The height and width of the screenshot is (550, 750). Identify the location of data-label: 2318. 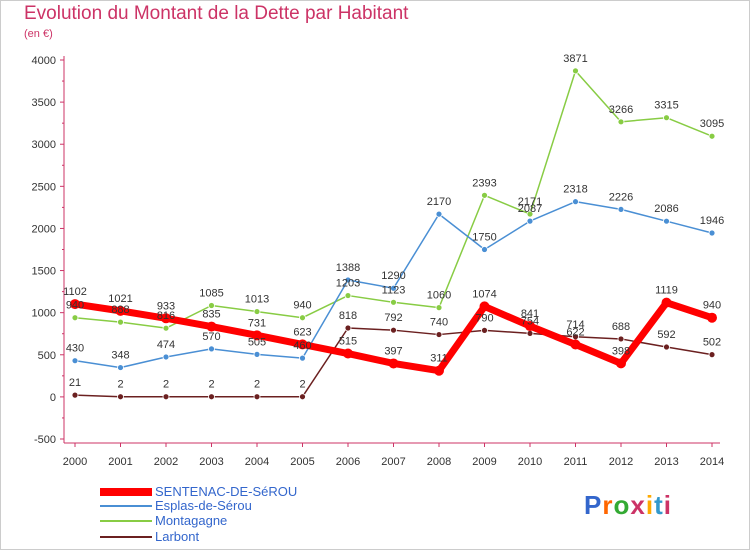
(575, 190).